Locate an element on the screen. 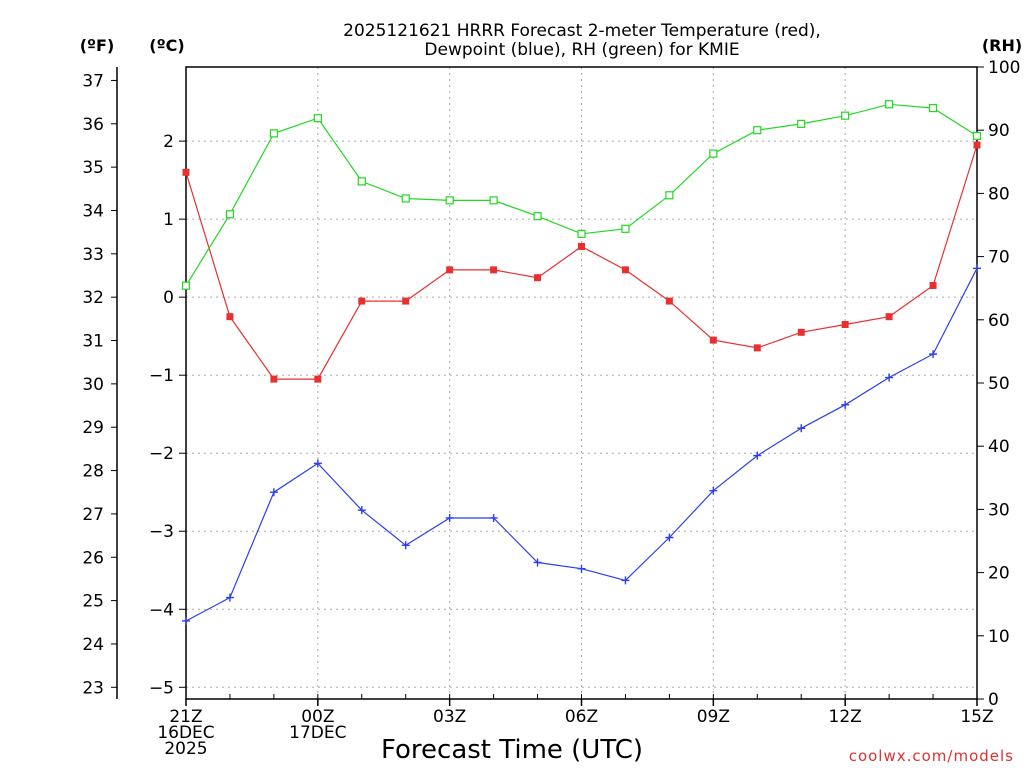 The height and width of the screenshot is (768, 1024). rh-tick-label: 0 is located at coordinates (993, 700).